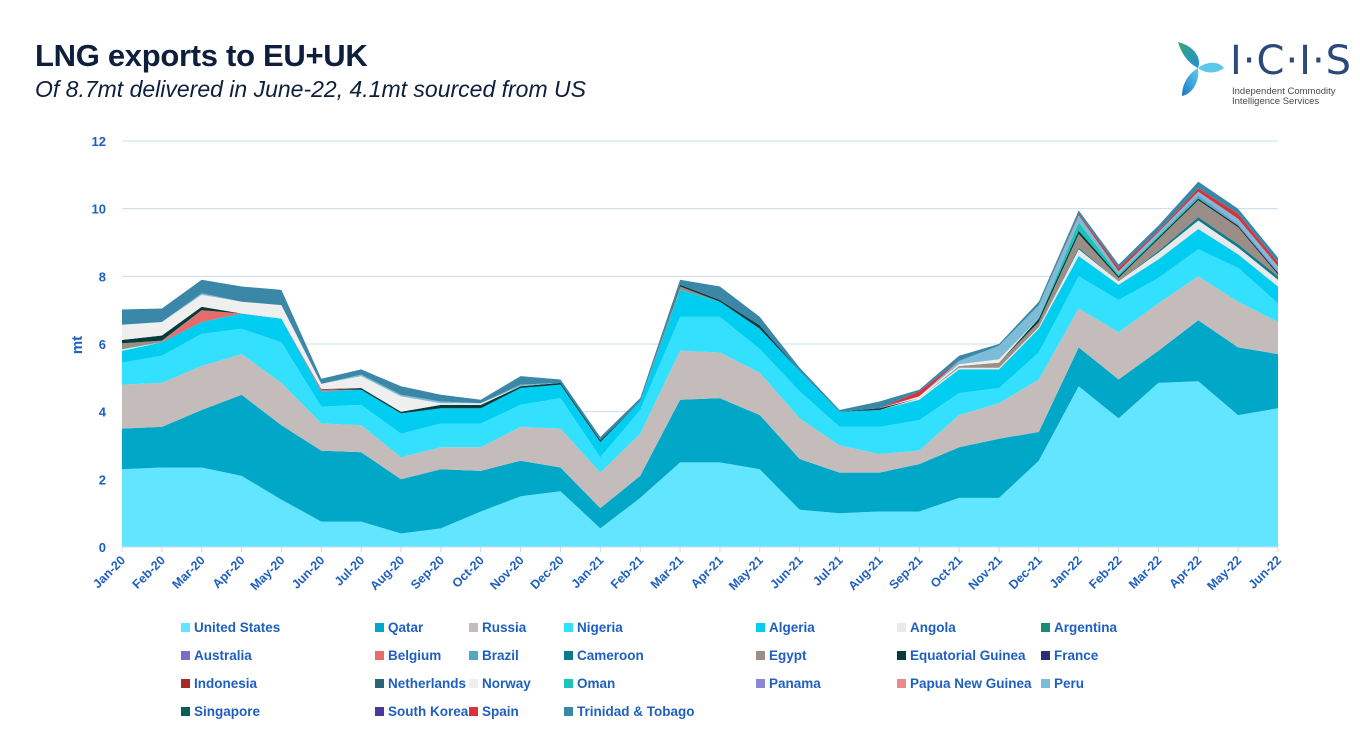 The image size is (1360, 745). I want to click on legend-item: Equatorial Guinea, so click(961, 655).